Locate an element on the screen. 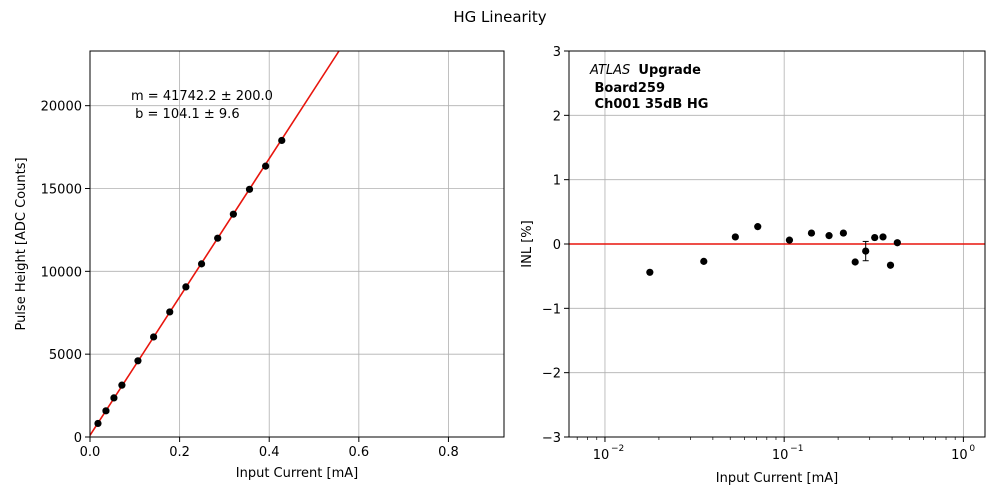 The image size is (1000, 500). left-y-tick-label: 0 is located at coordinates (78, 438).